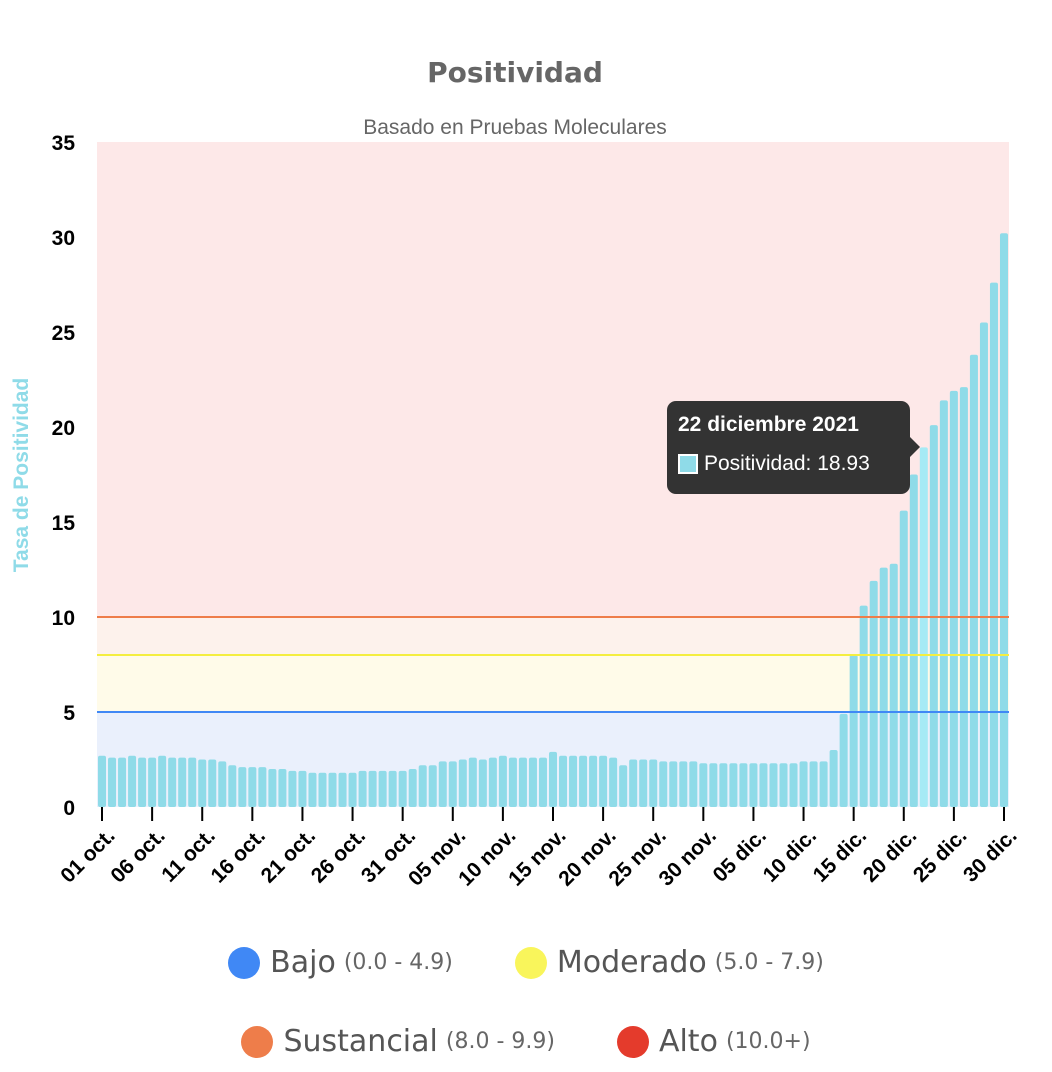 This screenshot has height=1072, width=1052. I want to click on y-tick-label: 15, so click(64, 523).